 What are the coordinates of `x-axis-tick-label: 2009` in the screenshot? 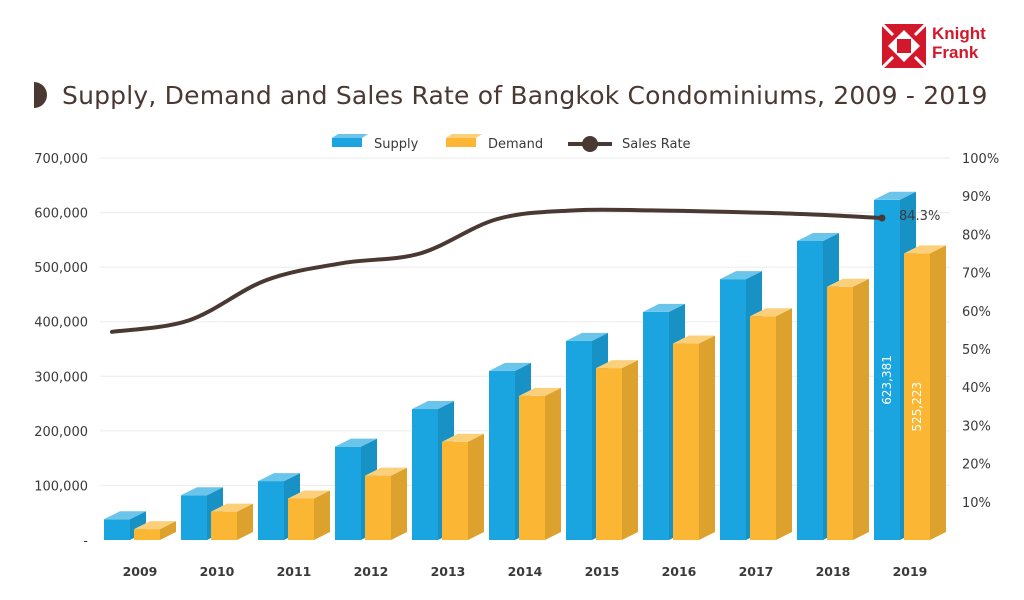 It's located at (140, 571).